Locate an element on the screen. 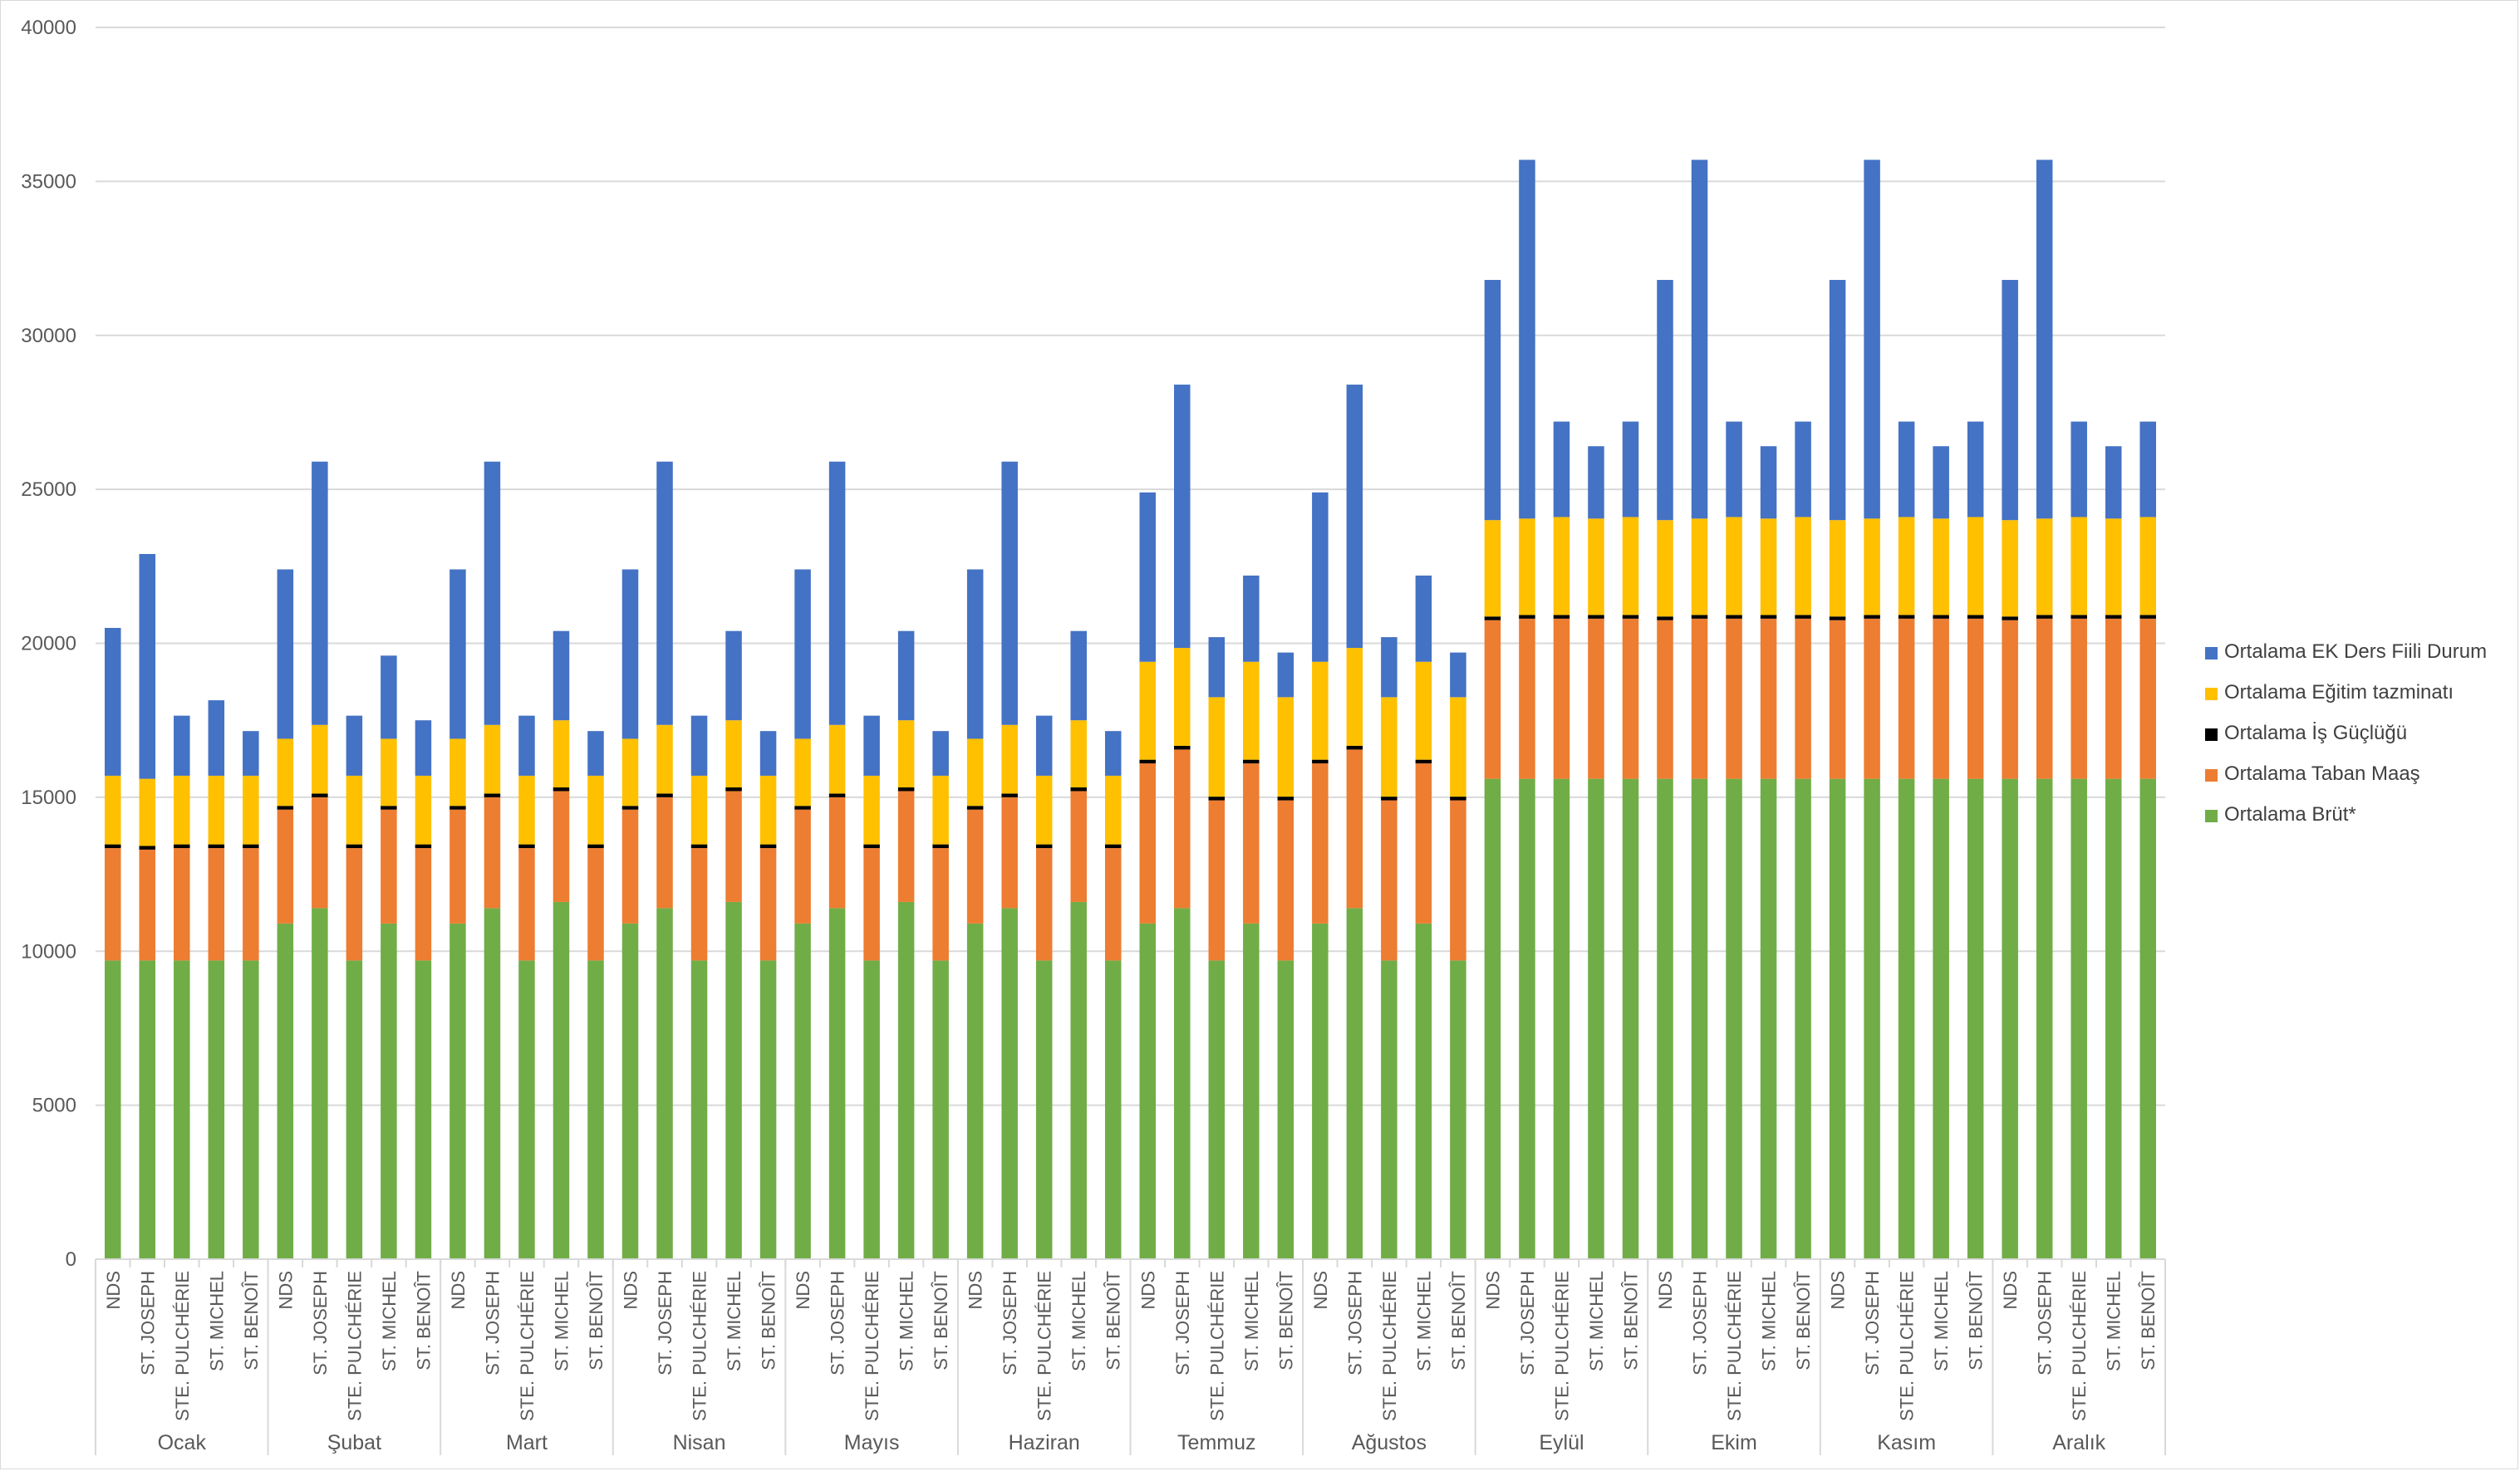 This screenshot has height=1471, width=2520. legend-label: Ortalama İş Güçlüğü is located at coordinates (2315, 733).